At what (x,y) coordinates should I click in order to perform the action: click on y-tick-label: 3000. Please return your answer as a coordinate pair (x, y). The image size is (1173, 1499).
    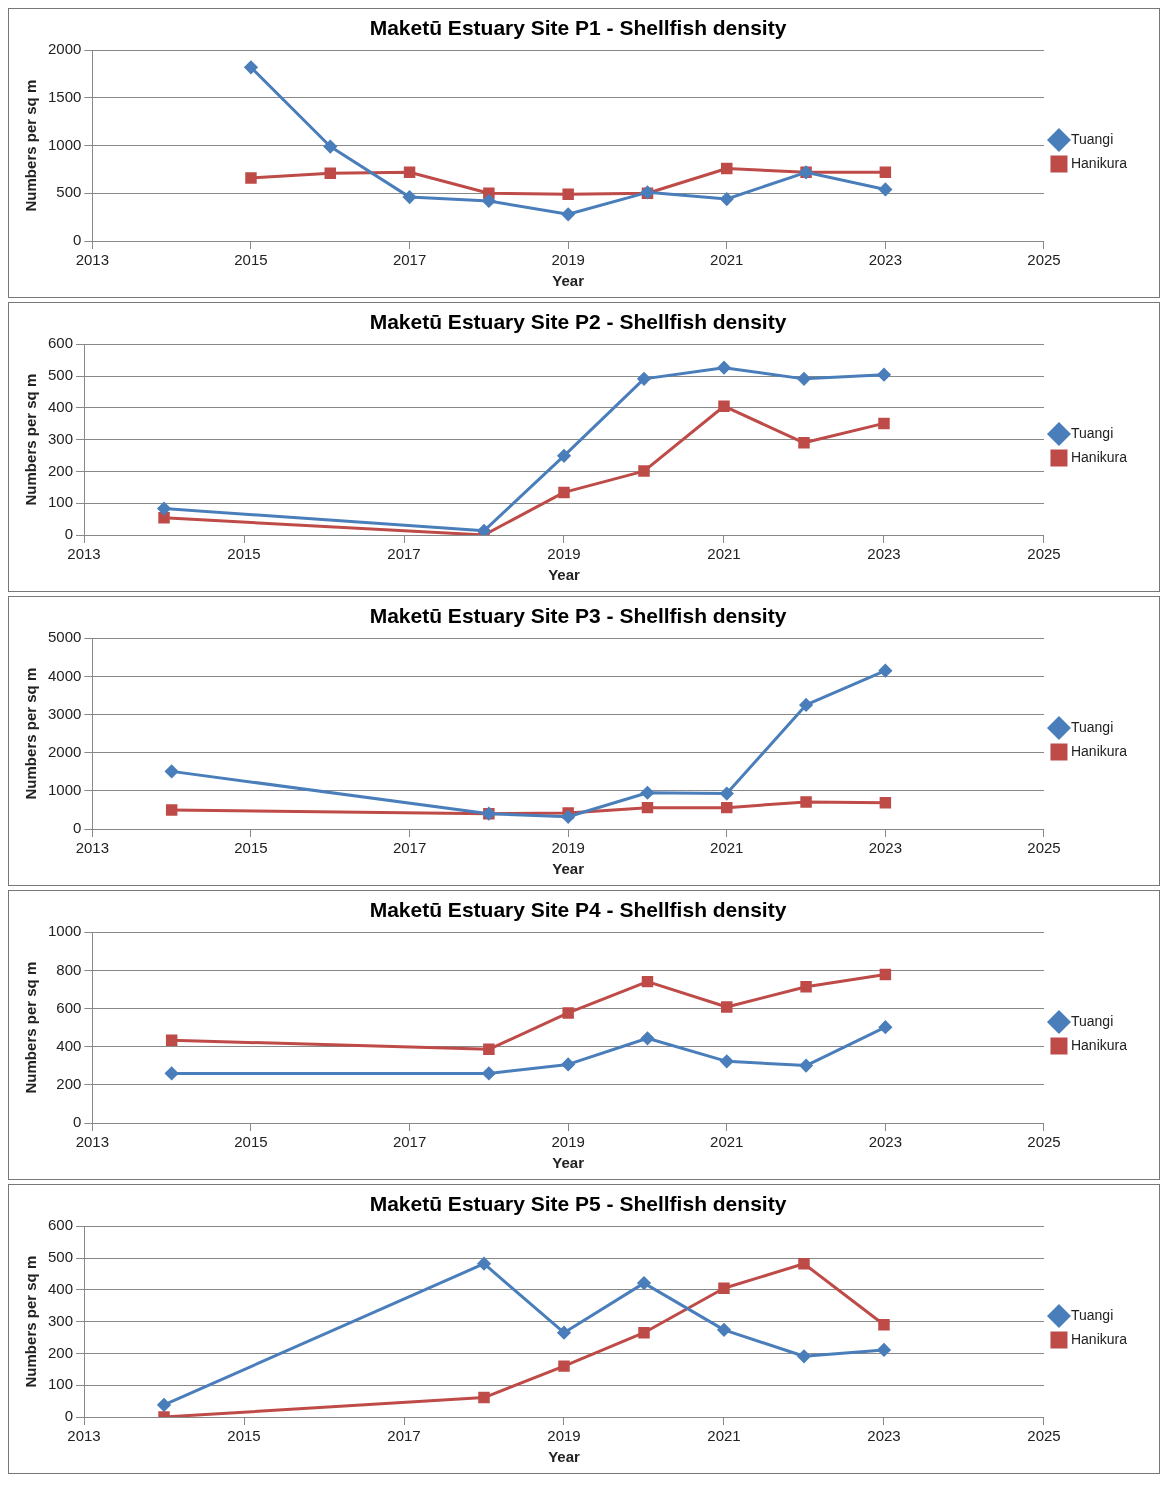
    Looking at the image, I should click on (64, 713).